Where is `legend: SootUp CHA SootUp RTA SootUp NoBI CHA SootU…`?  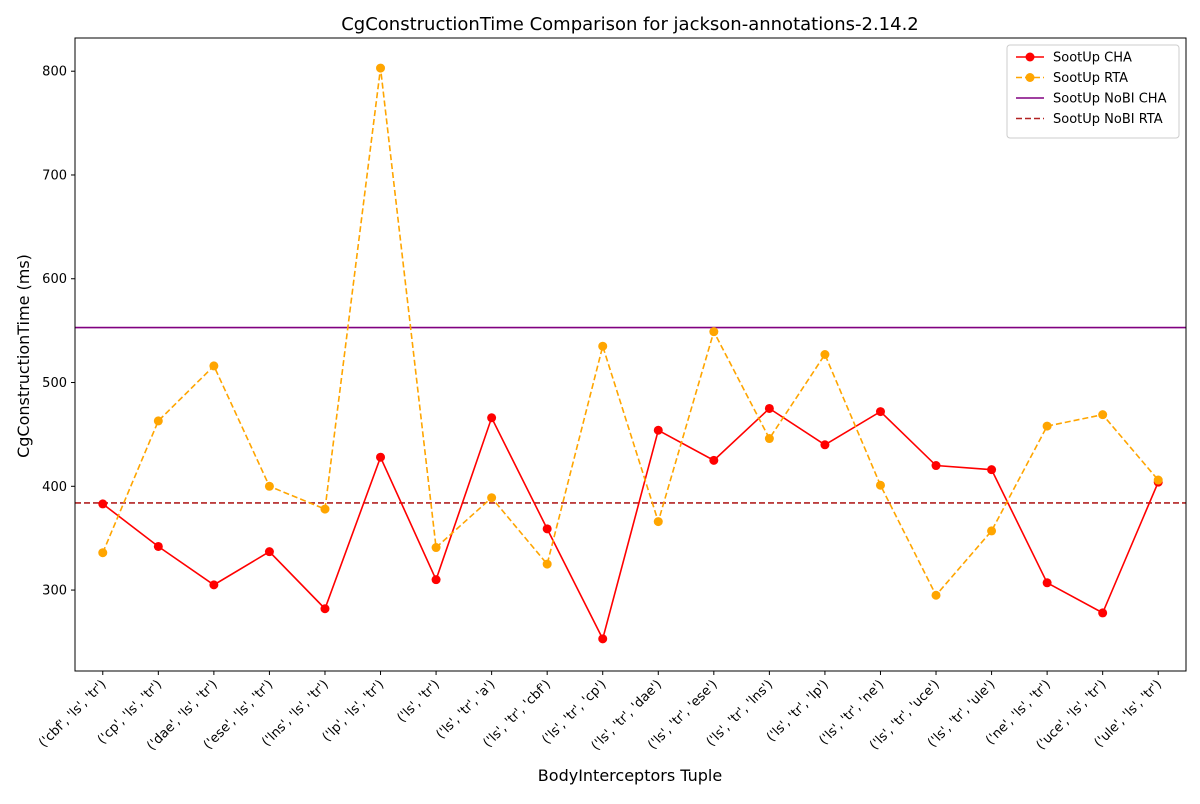
legend: SootUp CHA SootUp RTA SootUp NoBI CHA SootU… is located at coordinates (1093, 91).